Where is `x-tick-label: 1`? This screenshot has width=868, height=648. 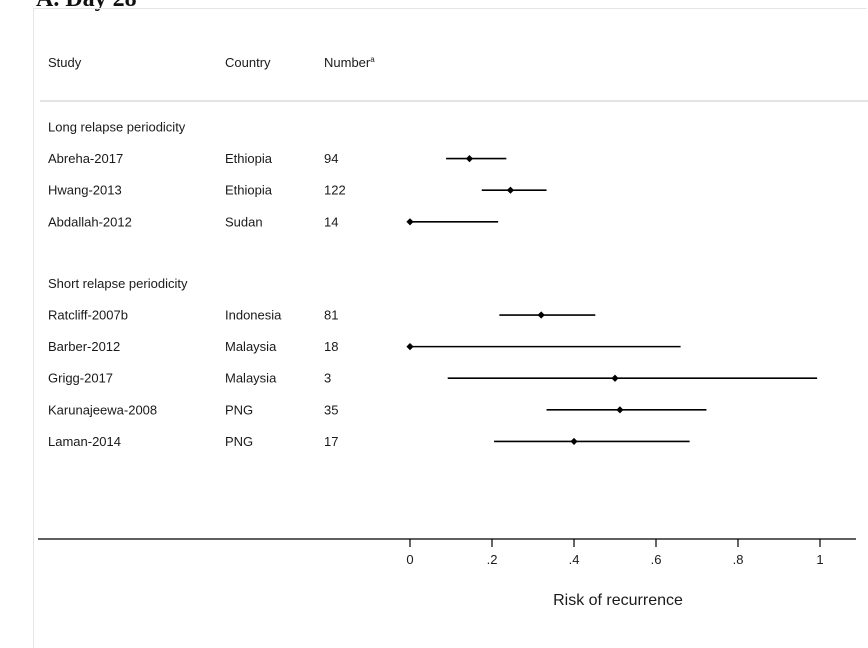
x-tick-label: 1 is located at coordinates (819, 559).